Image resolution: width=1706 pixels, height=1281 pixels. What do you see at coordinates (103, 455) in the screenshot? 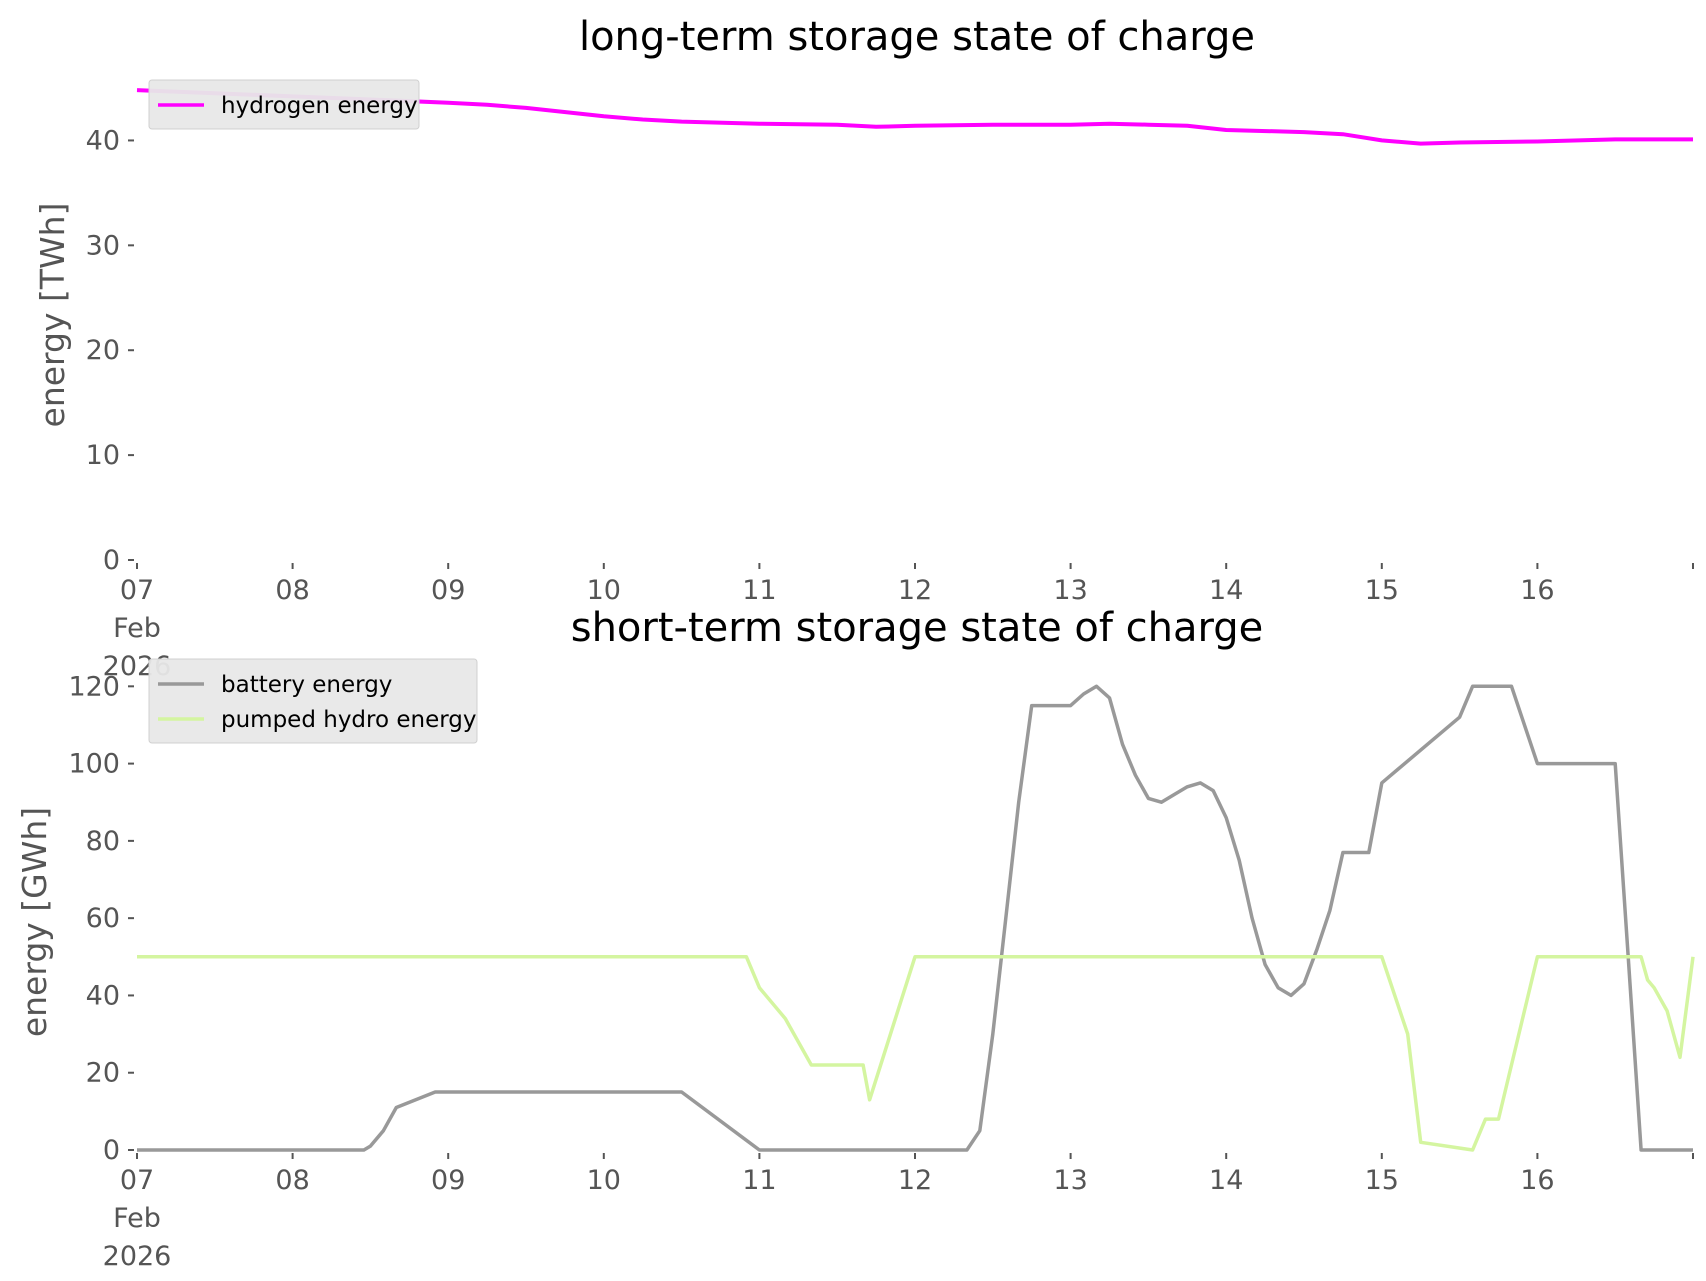
I see `y-tick-label: 10` at bounding box center [103, 455].